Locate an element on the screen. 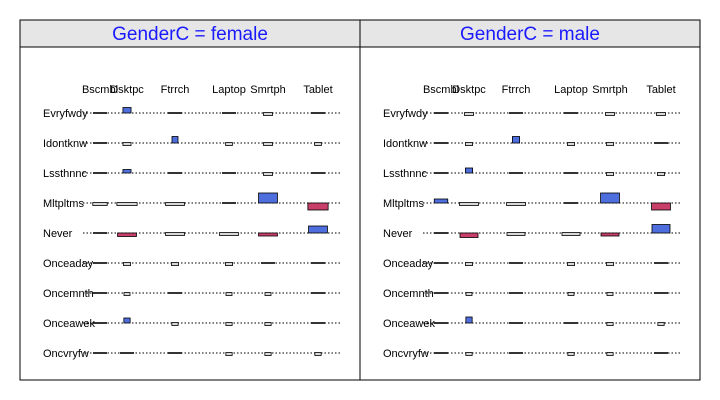 This screenshot has width=720, height=400. column-label: Tablet is located at coordinates (317, 90).